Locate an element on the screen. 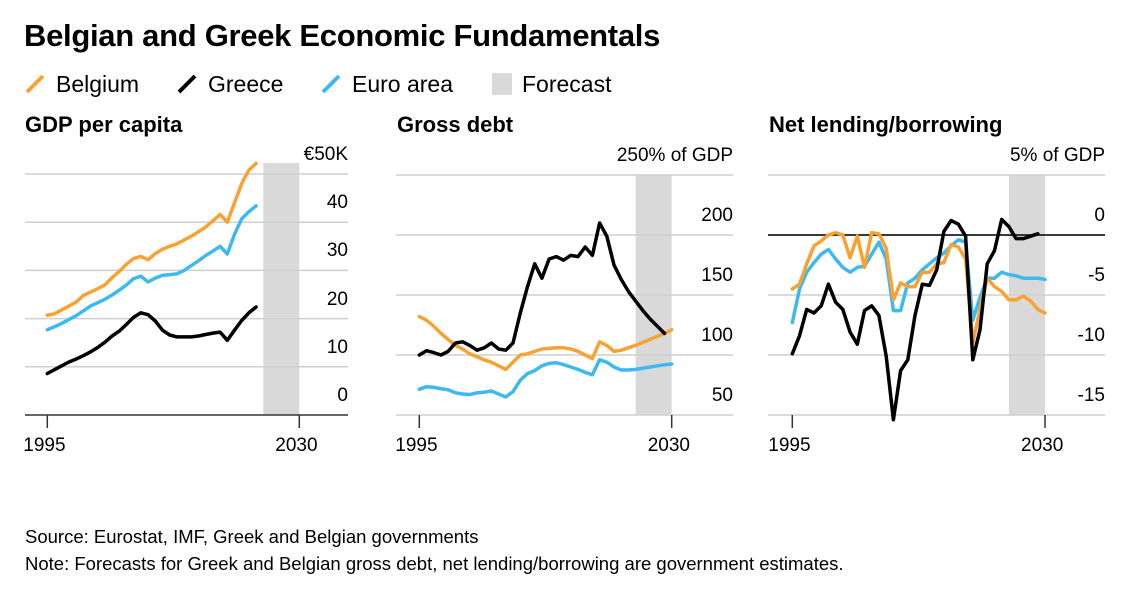 The height and width of the screenshot is (599, 1129). net-lending-x-tick-label: 1995 is located at coordinates (789, 445).